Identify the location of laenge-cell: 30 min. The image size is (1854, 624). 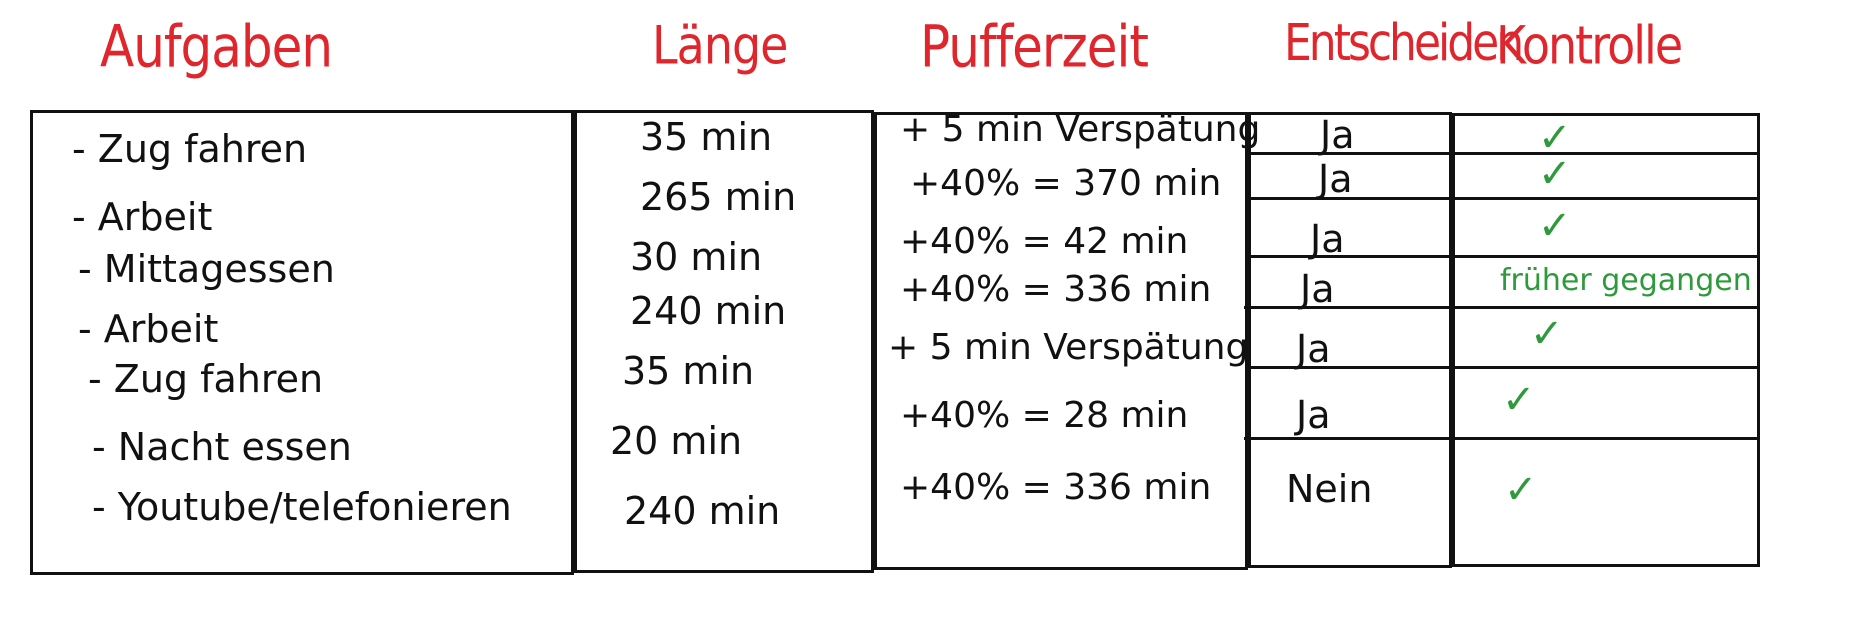
(696, 257).